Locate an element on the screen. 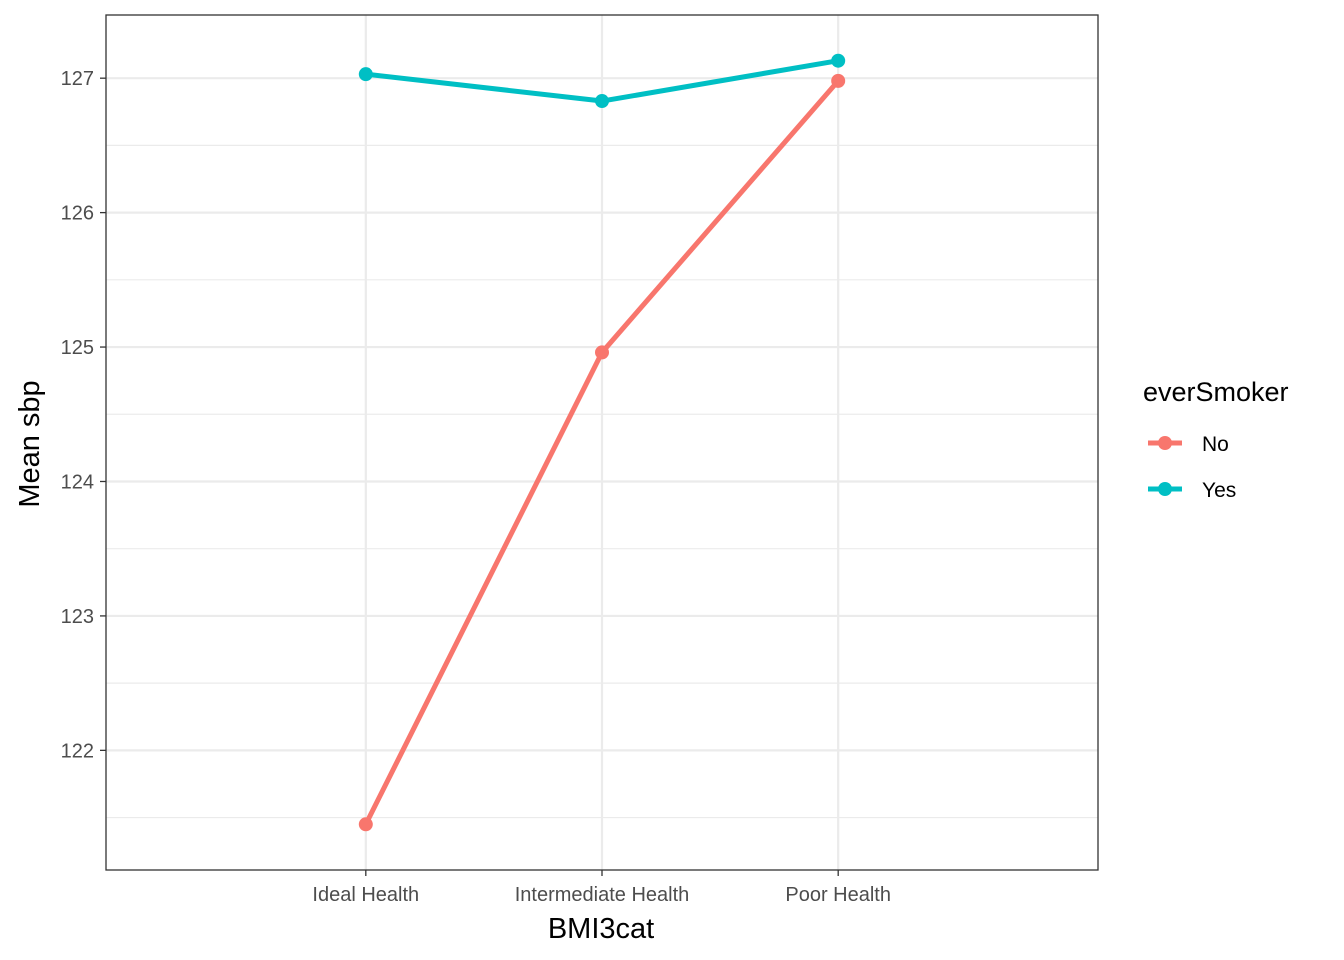  data-point-no-intermediate-health is located at coordinates (602, 352).